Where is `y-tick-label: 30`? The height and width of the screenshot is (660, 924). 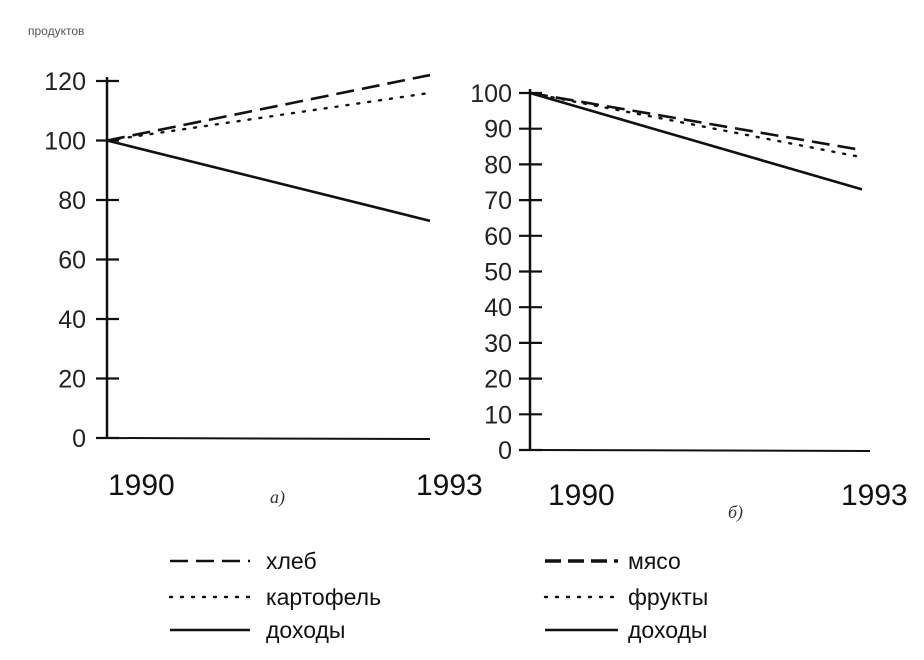
y-tick-label: 30 is located at coordinates (498, 344).